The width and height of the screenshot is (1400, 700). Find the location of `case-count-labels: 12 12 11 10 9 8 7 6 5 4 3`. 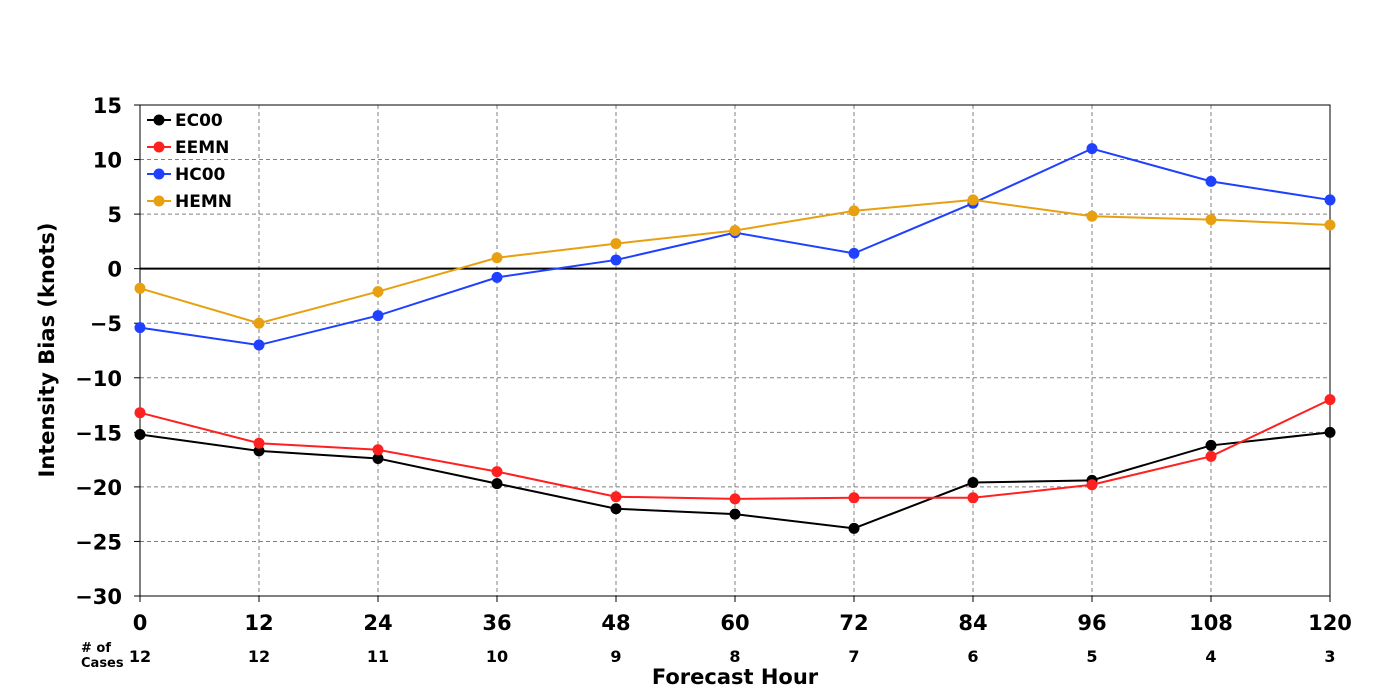

case-count-labels: 12 12 11 10 9 8 7 6 5 4 3 is located at coordinates (732, 656).